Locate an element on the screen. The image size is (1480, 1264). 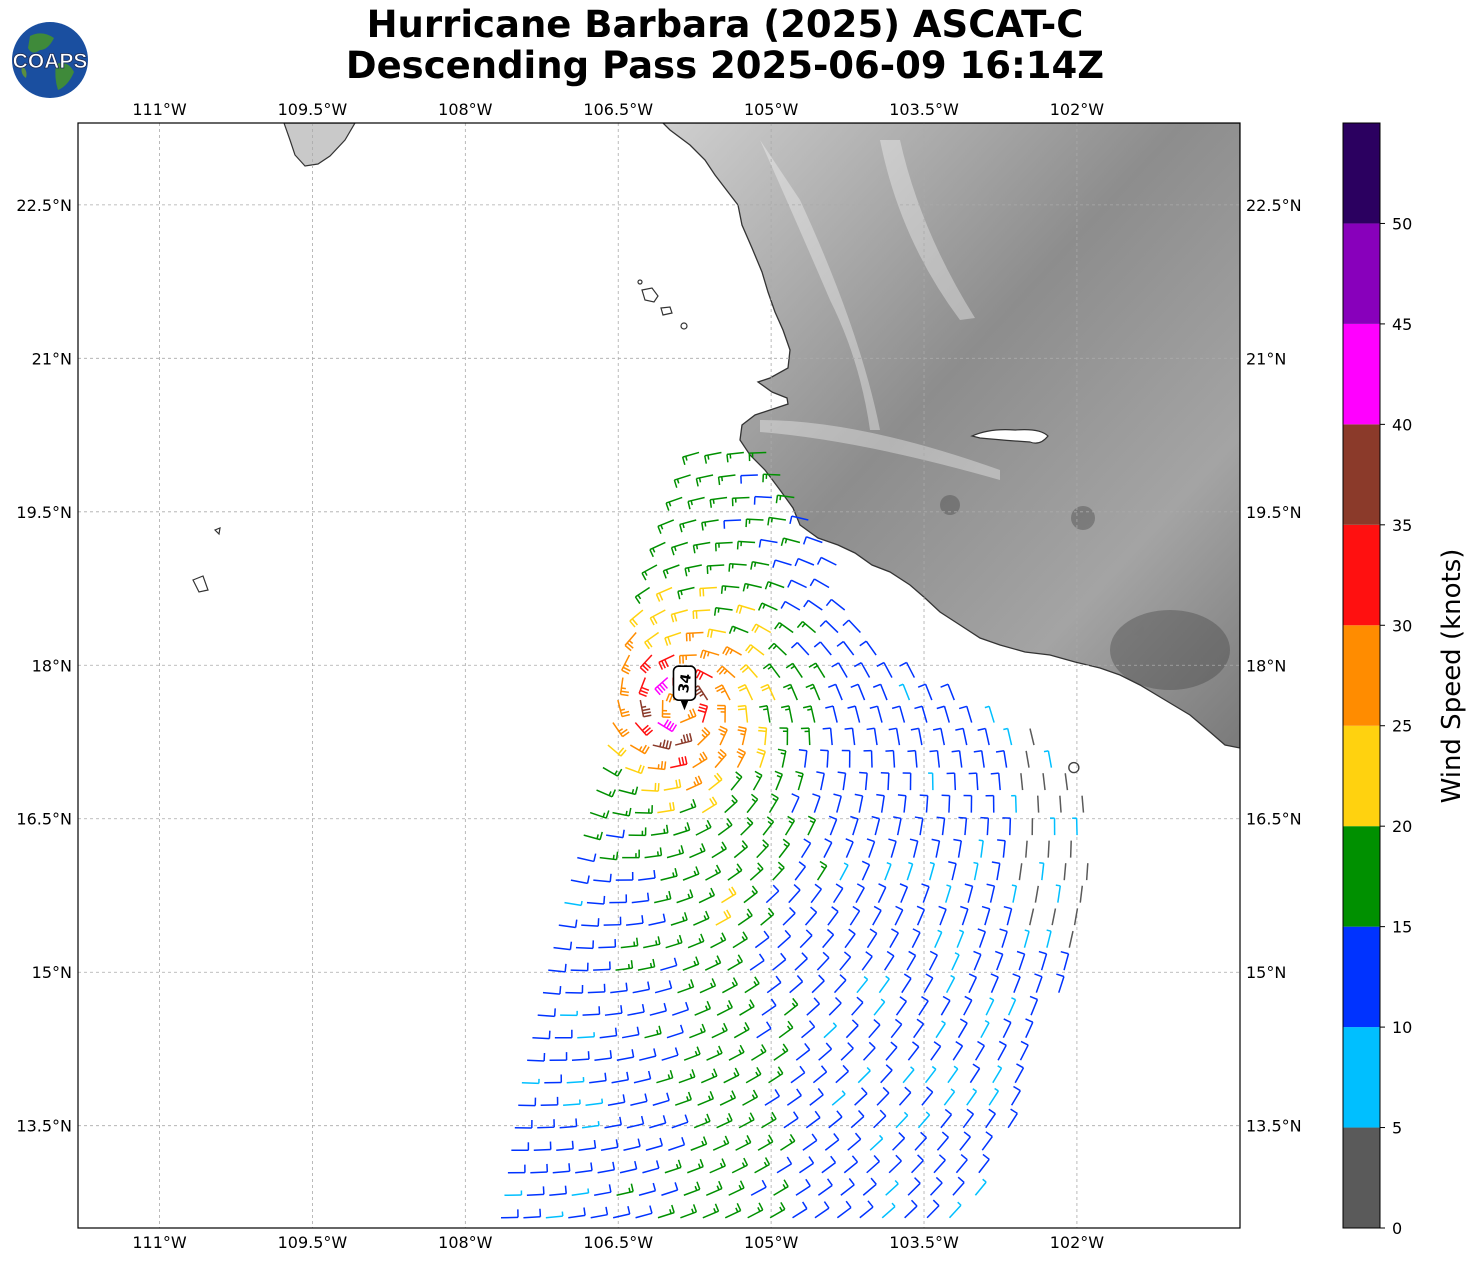
storm-center-marker: 34 is located at coordinates (684, 688).